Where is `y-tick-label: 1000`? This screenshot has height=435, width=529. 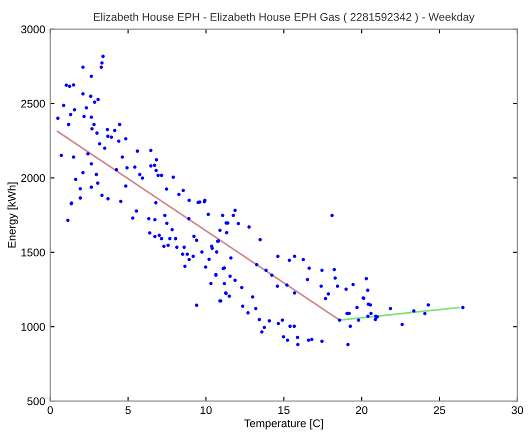 y-tick-label: 1000 is located at coordinates (33, 326).